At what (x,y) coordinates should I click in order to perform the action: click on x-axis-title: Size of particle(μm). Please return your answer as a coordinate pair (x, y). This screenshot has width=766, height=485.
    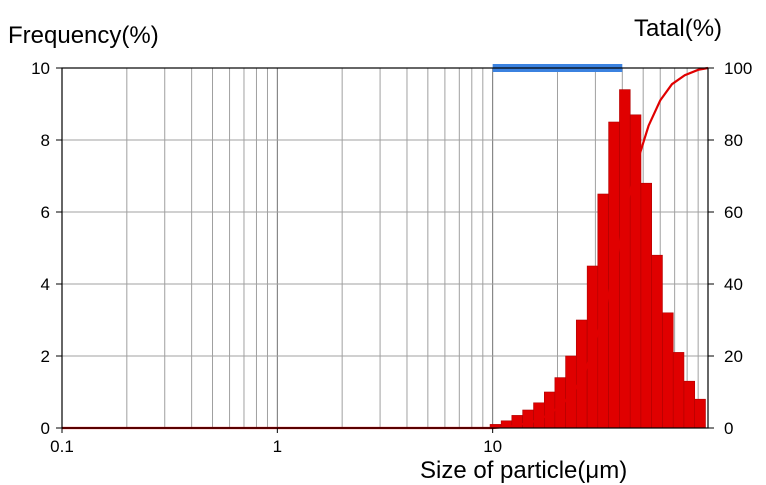
    Looking at the image, I should click on (523, 470).